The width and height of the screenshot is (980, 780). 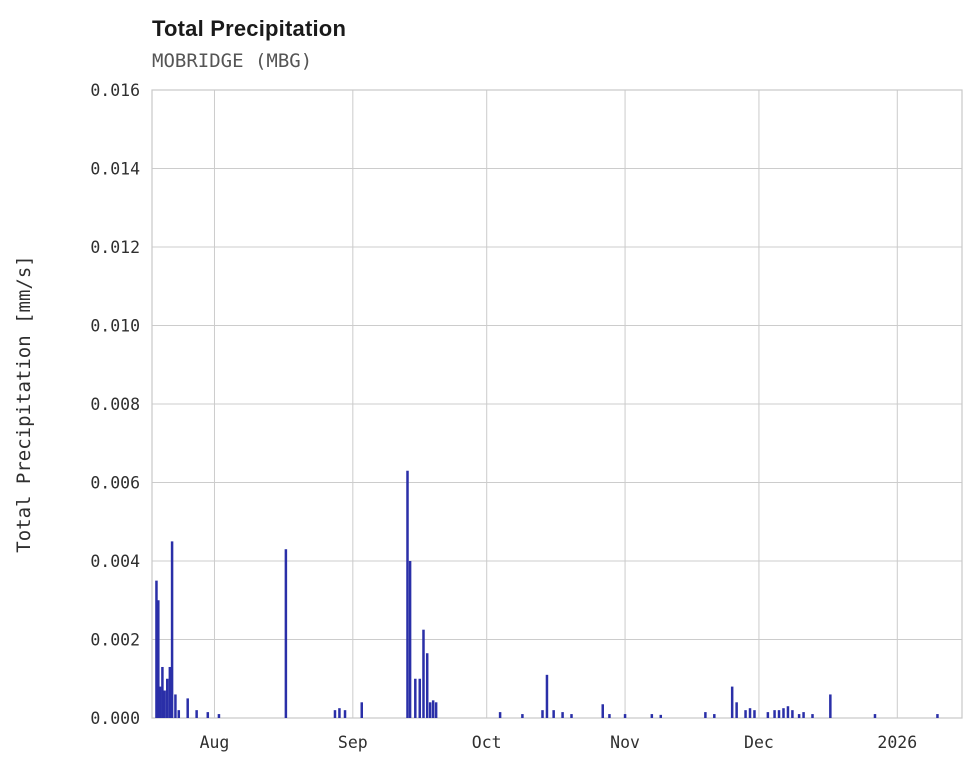 I want to click on x-tick-label: Nov, so click(x=625, y=742).